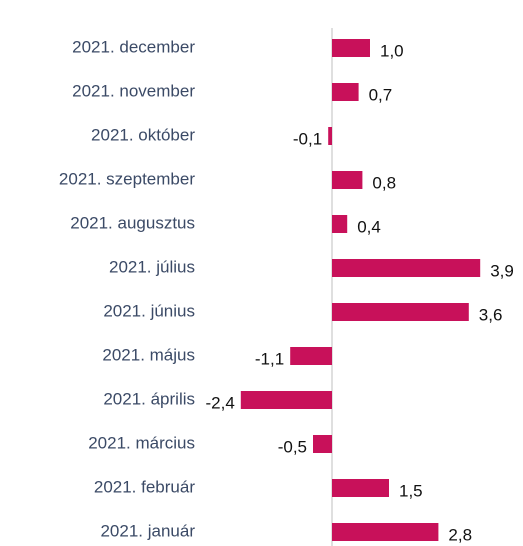  Describe the element at coordinates (127, 178) in the screenshot. I see `category-label: 2021. szeptember` at that location.